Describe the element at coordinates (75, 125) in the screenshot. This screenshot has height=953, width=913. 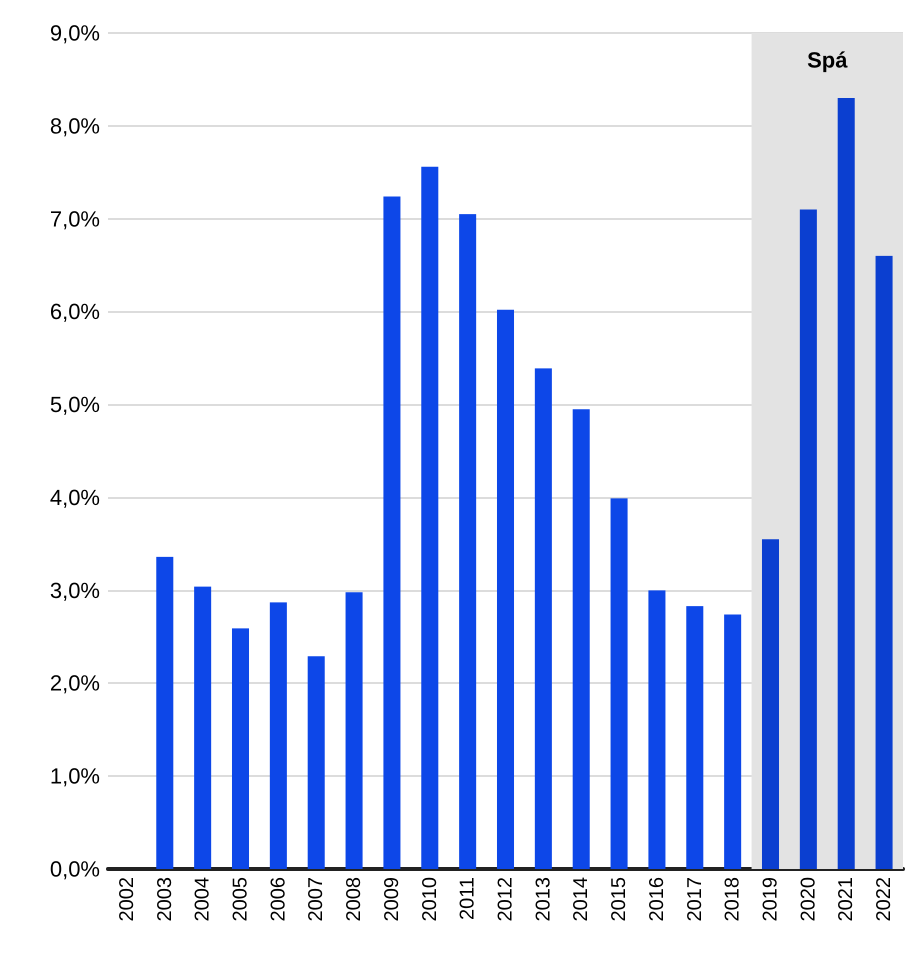
I see `y-tick-label: 8,0%` at that location.